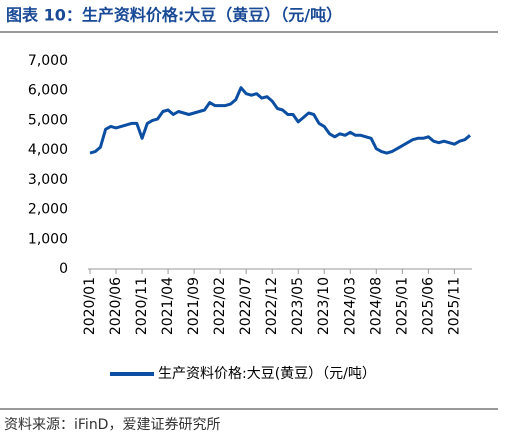 The height and width of the screenshot is (439, 505). What do you see at coordinates (267, 373) in the screenshot?
I see `legend-label: 生产资料价格:大豆(黄豆）（元/吨）` at bounding box center [267, 373].